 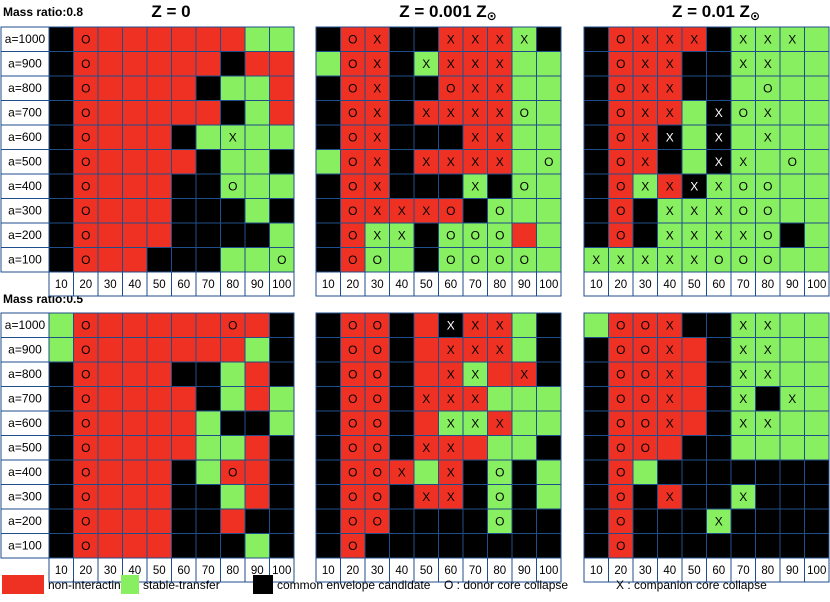 What do you see at coordinates (328, 285) in the screenshot?
I see `x-tick-label: 10` at bounding box center [328, 285].